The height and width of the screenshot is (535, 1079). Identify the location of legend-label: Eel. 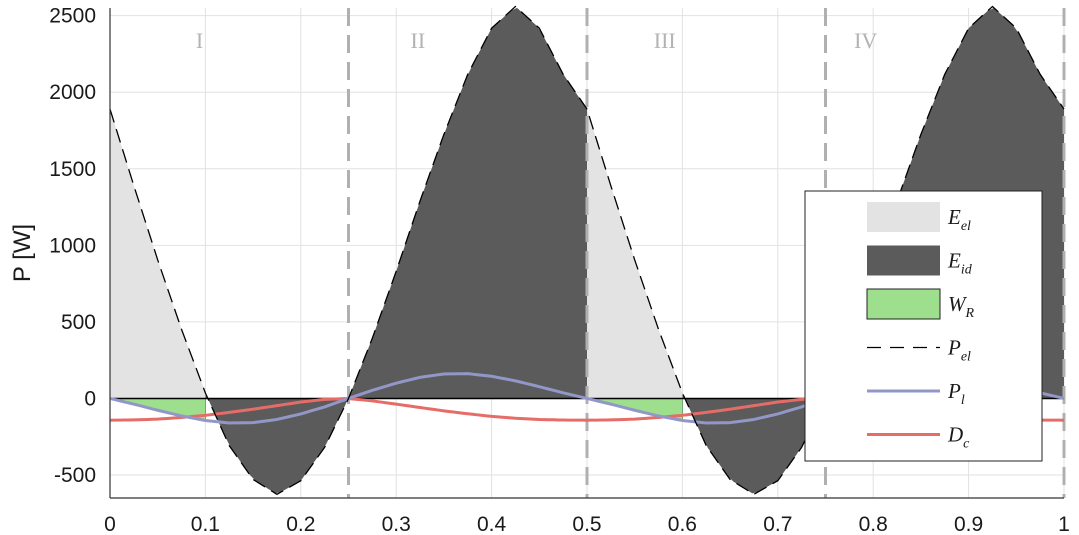
(959, 219).